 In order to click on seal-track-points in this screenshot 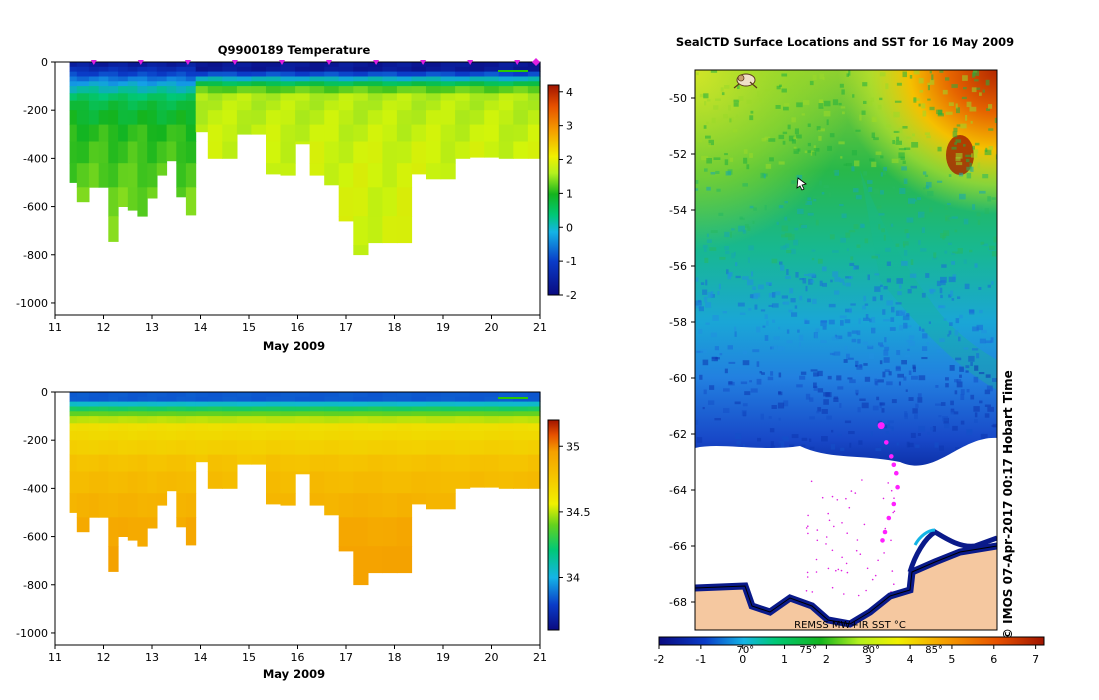, I will do `click(888, 482)`.